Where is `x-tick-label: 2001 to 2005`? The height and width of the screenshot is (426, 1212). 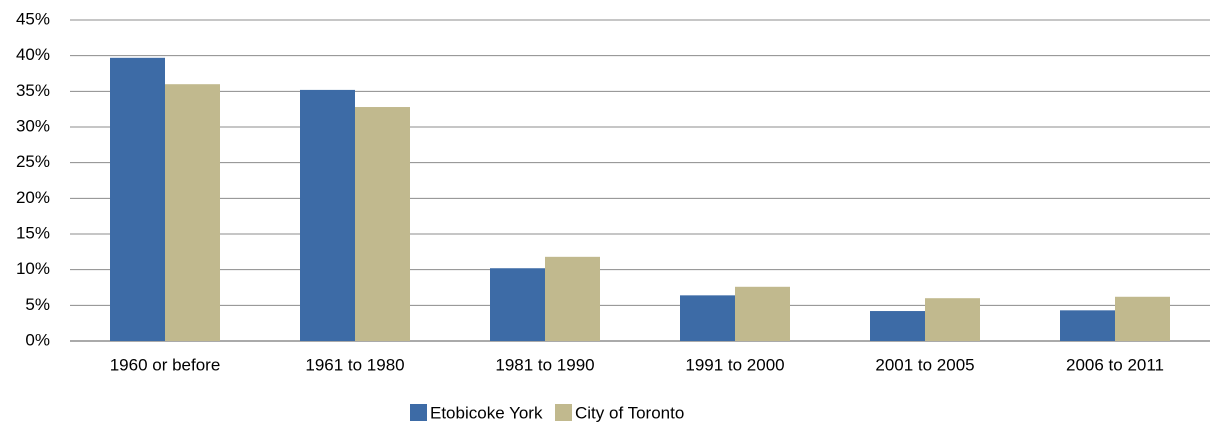 x-tick-label: 2001 to 2005 is located at coordinates (924, 364).